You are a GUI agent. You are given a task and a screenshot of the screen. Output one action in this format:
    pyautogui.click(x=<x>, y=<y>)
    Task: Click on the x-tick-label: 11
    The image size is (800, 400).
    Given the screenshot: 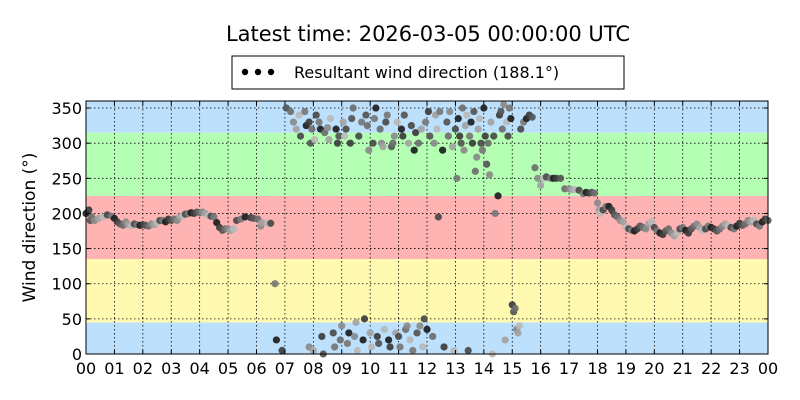 What is the action you would take?
    pyautogui.click(x=398, y=368)
    